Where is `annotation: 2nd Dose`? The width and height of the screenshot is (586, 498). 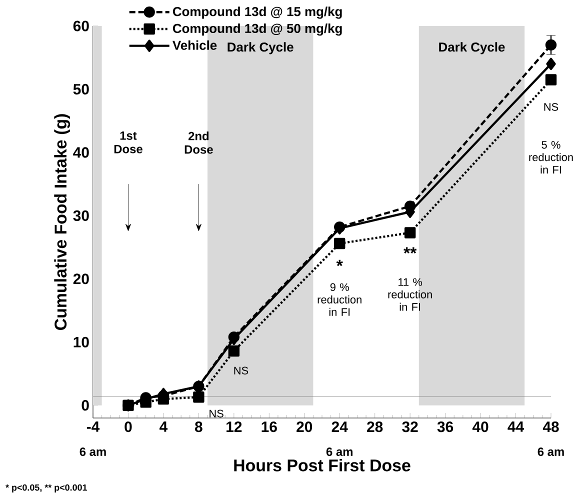 annotation: 2nd Dose is located at coordinates (198, 143).